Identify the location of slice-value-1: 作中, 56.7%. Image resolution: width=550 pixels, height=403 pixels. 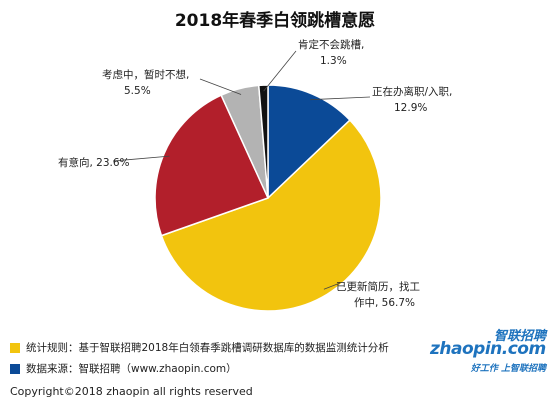
(384, 302).